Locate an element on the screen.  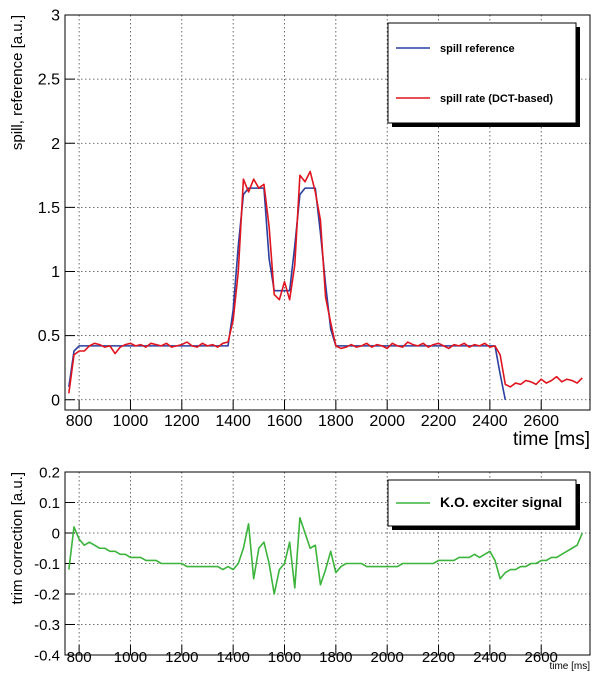
y-tick-label: 3 is located at coordinates (55, 16).